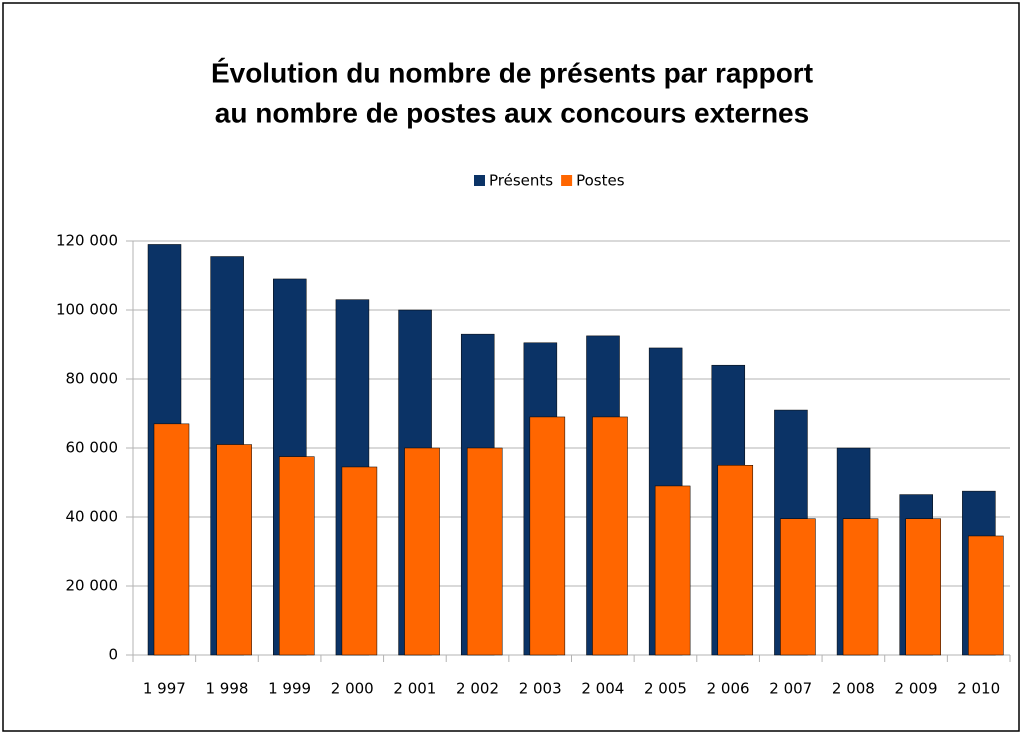  Describe the element at coordinates (92, 379) in the screenshot. I see `y-tick-label: 80 000` at that location.